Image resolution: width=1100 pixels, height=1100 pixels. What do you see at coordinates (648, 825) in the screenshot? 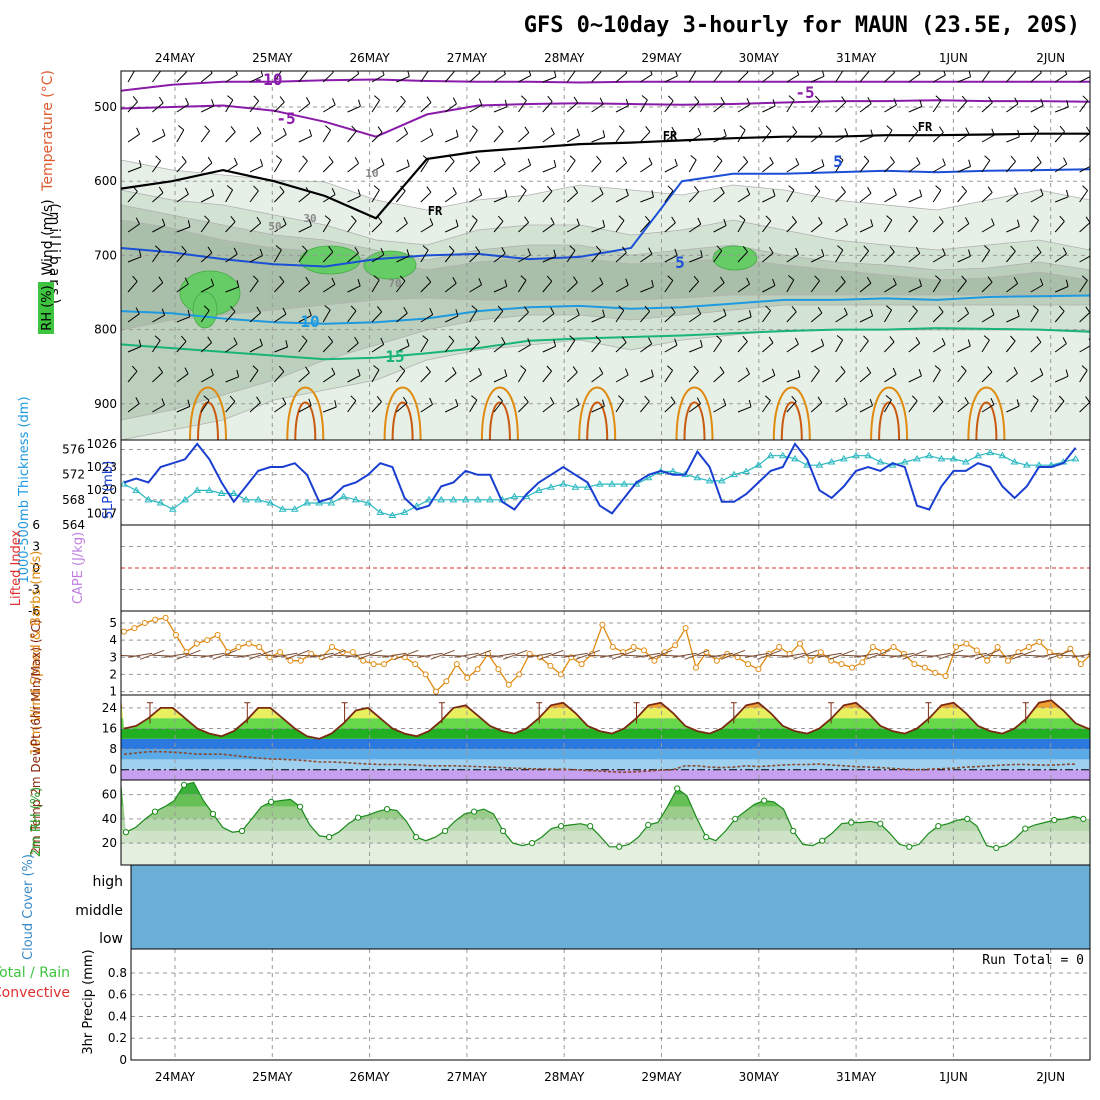
I see `rh-point` at bounding box center [648, 825].